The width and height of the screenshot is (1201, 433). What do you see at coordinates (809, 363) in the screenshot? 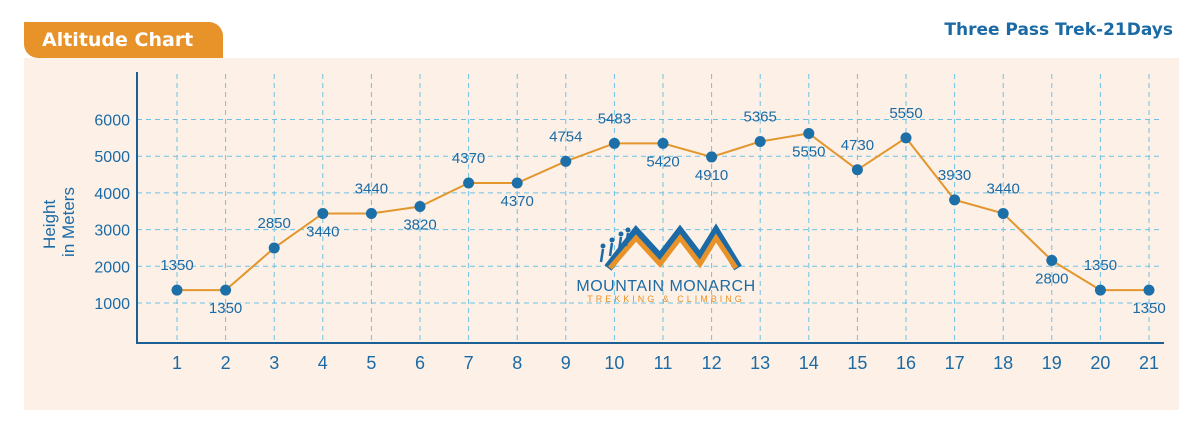
I see `x-tick-label: 14` at bounding box center [809, 363].